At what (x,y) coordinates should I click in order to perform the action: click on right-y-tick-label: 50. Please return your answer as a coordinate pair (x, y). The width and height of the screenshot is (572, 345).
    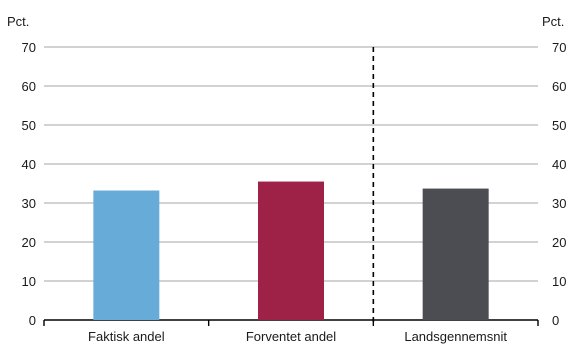
    Looking at the image, I should click on (559, 125).